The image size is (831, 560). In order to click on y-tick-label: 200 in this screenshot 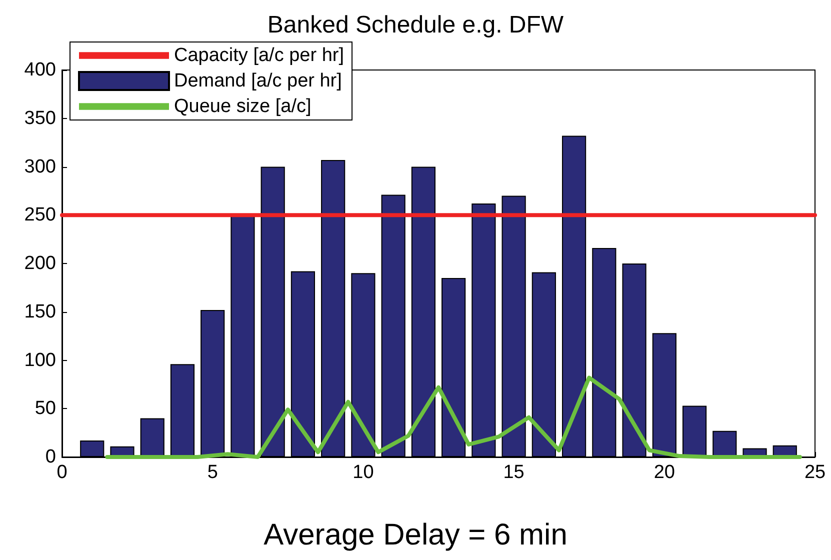, I will do `click(40, 263)`.